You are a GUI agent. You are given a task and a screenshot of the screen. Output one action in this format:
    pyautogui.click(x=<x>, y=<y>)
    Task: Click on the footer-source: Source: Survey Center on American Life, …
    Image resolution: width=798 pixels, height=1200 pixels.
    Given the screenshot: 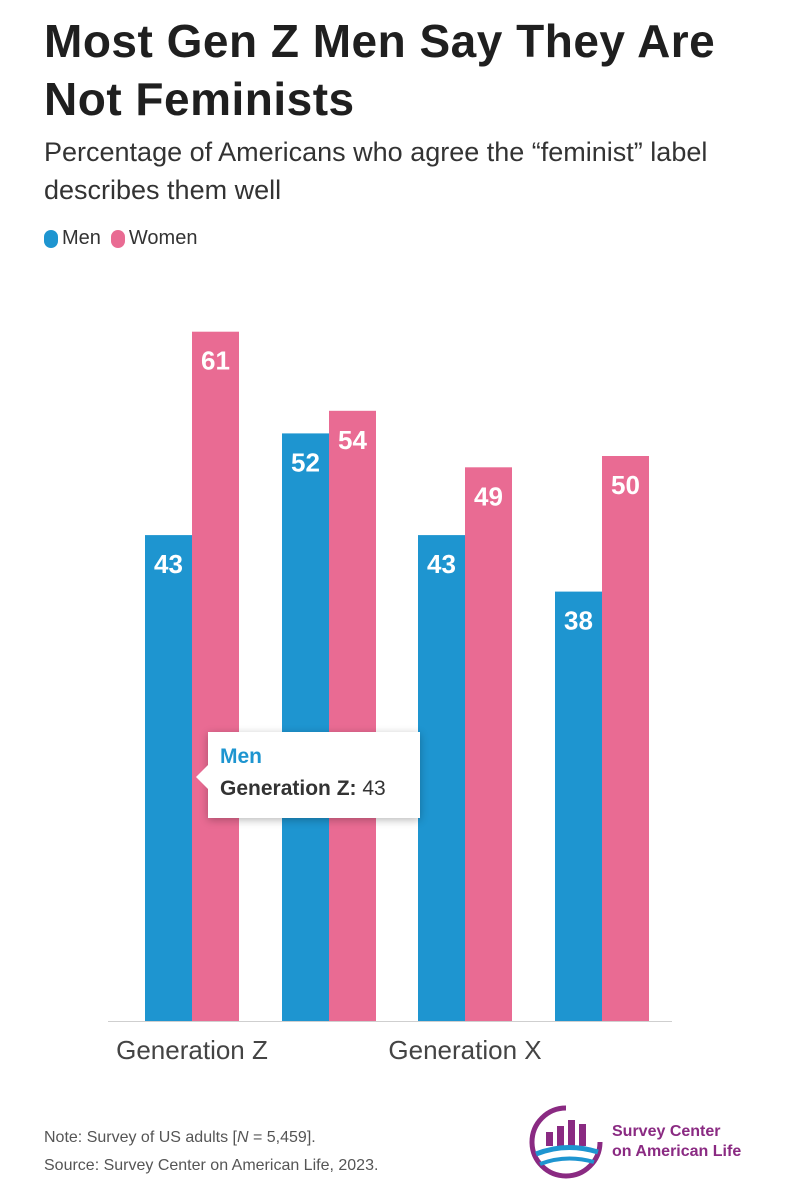 What is the action you would take?
    pyautogui.click(x=211, y=1165)
    